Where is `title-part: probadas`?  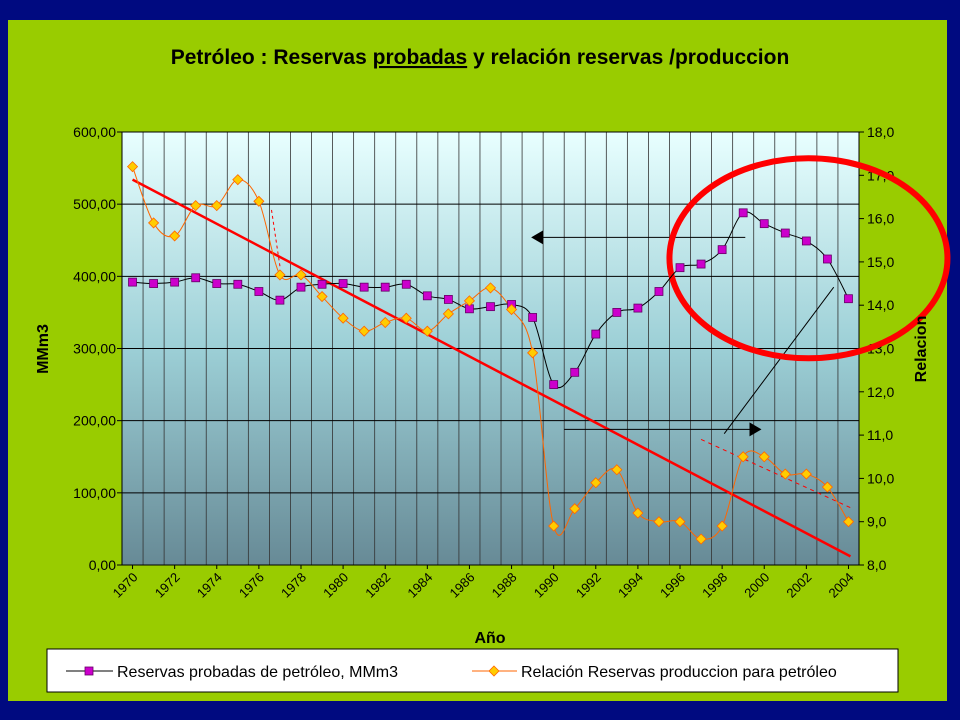 title-part: probadas is located at coordinates (420, 57).